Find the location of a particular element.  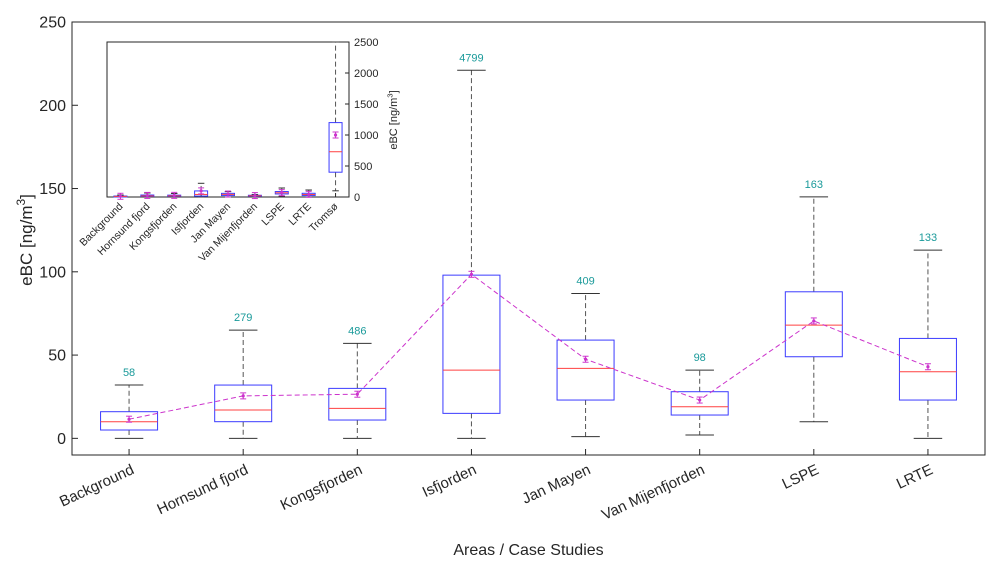

x-tick-label: LRTE is located at coordinates (915, 476).